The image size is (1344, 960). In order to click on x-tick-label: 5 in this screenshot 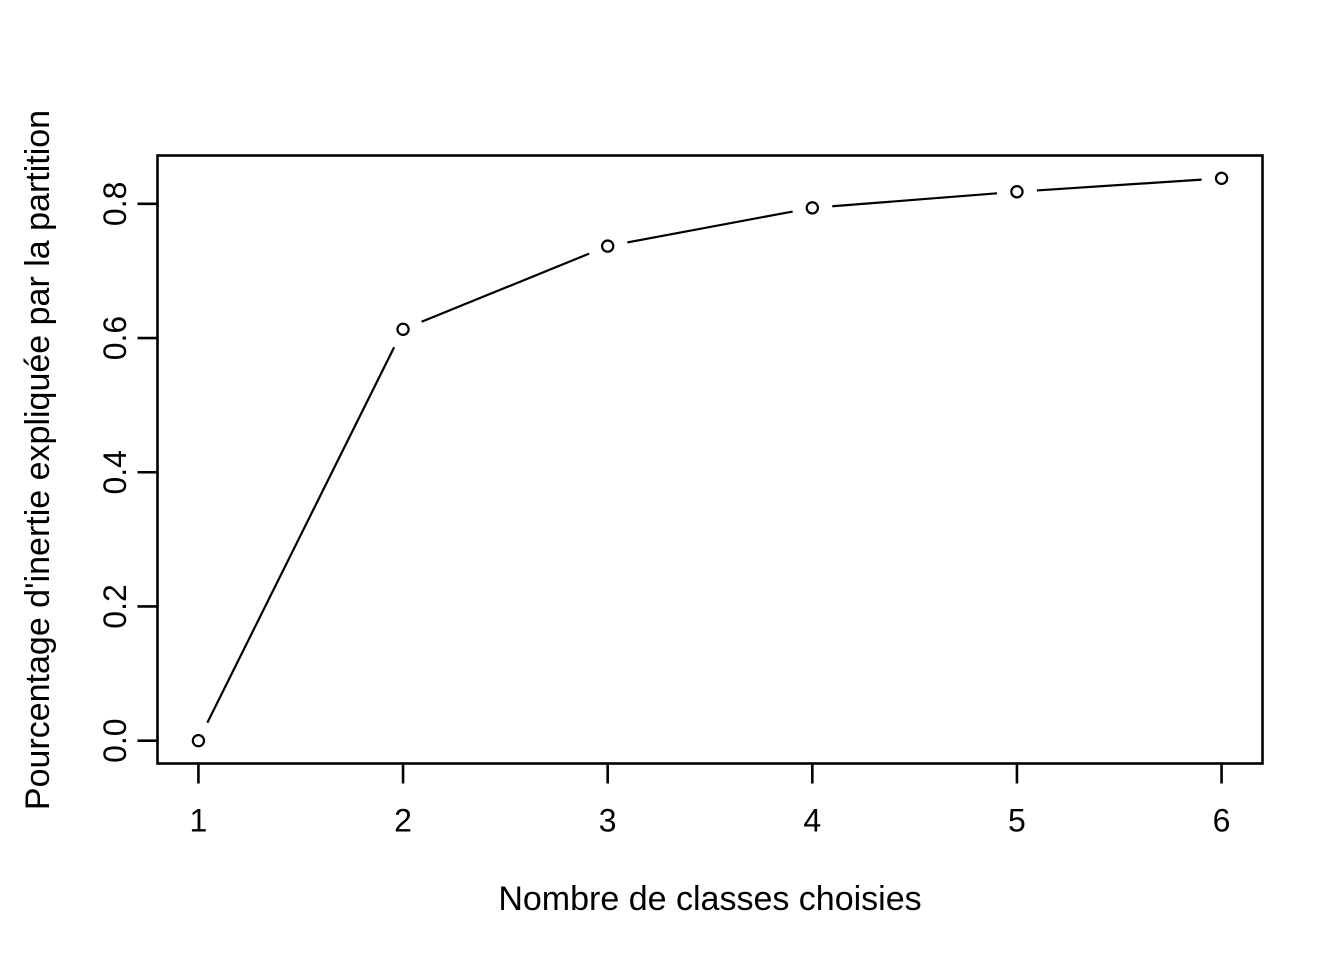, I will do `click(1017, 821)`.